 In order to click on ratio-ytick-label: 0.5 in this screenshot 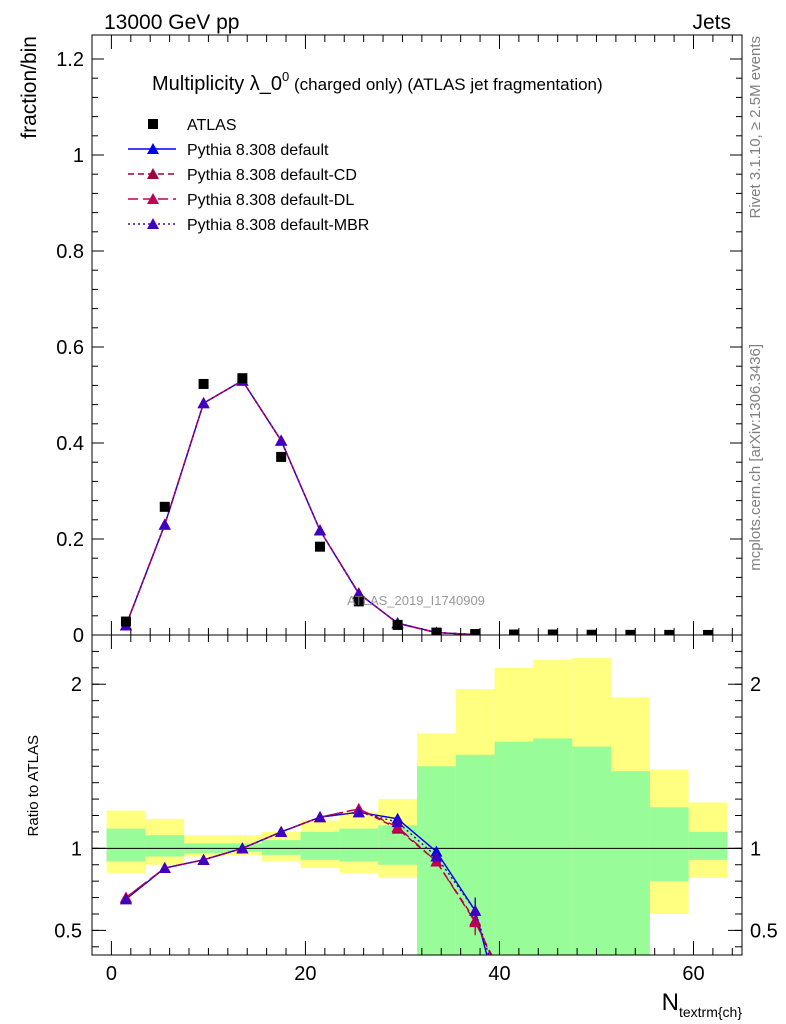, I will do `click(68, 931)`.